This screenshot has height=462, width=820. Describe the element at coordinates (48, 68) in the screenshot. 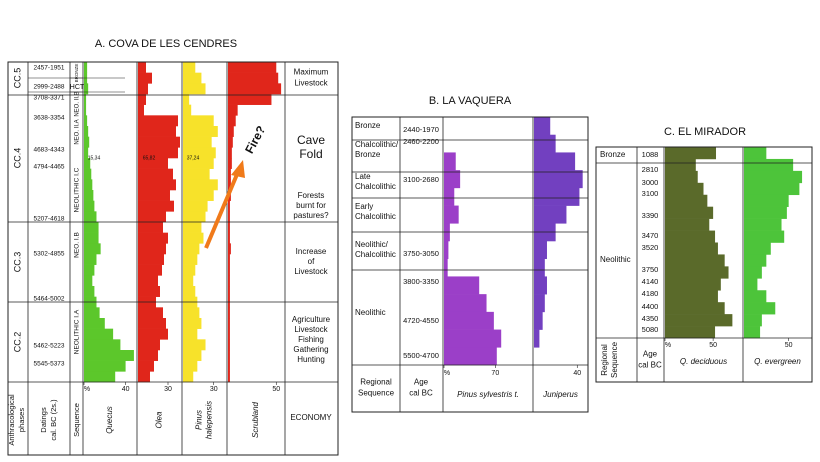

I see `dating-label: 2457-1951` at that location.